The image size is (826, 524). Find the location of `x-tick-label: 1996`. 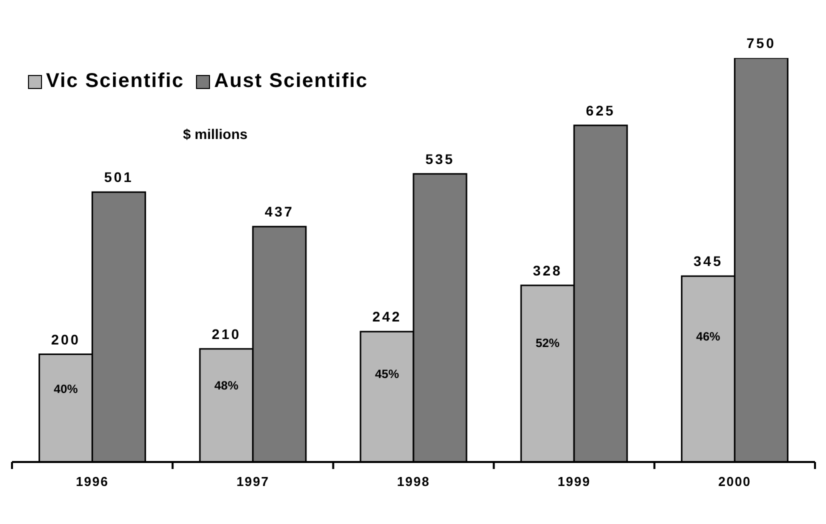

x-tick-label: 1996 is located at coordinates (92, 481).